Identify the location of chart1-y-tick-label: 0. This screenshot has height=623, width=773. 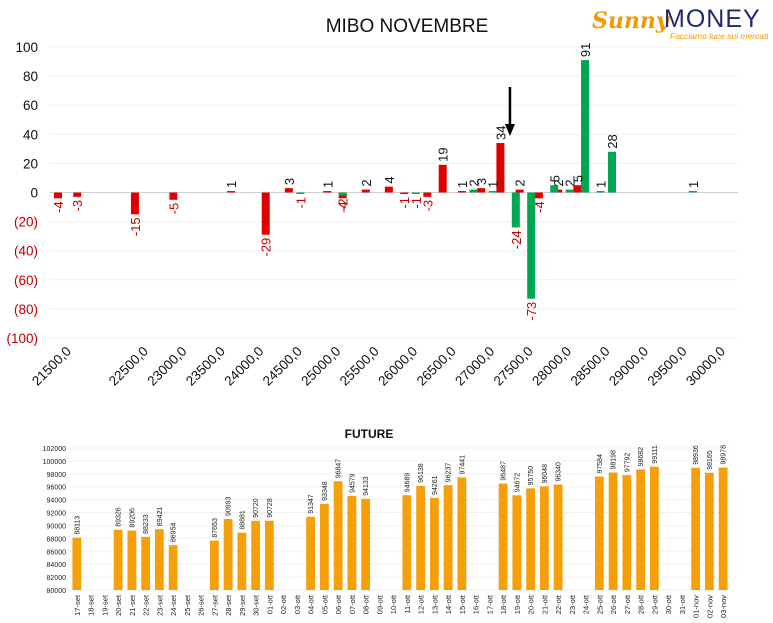
(34, 193).